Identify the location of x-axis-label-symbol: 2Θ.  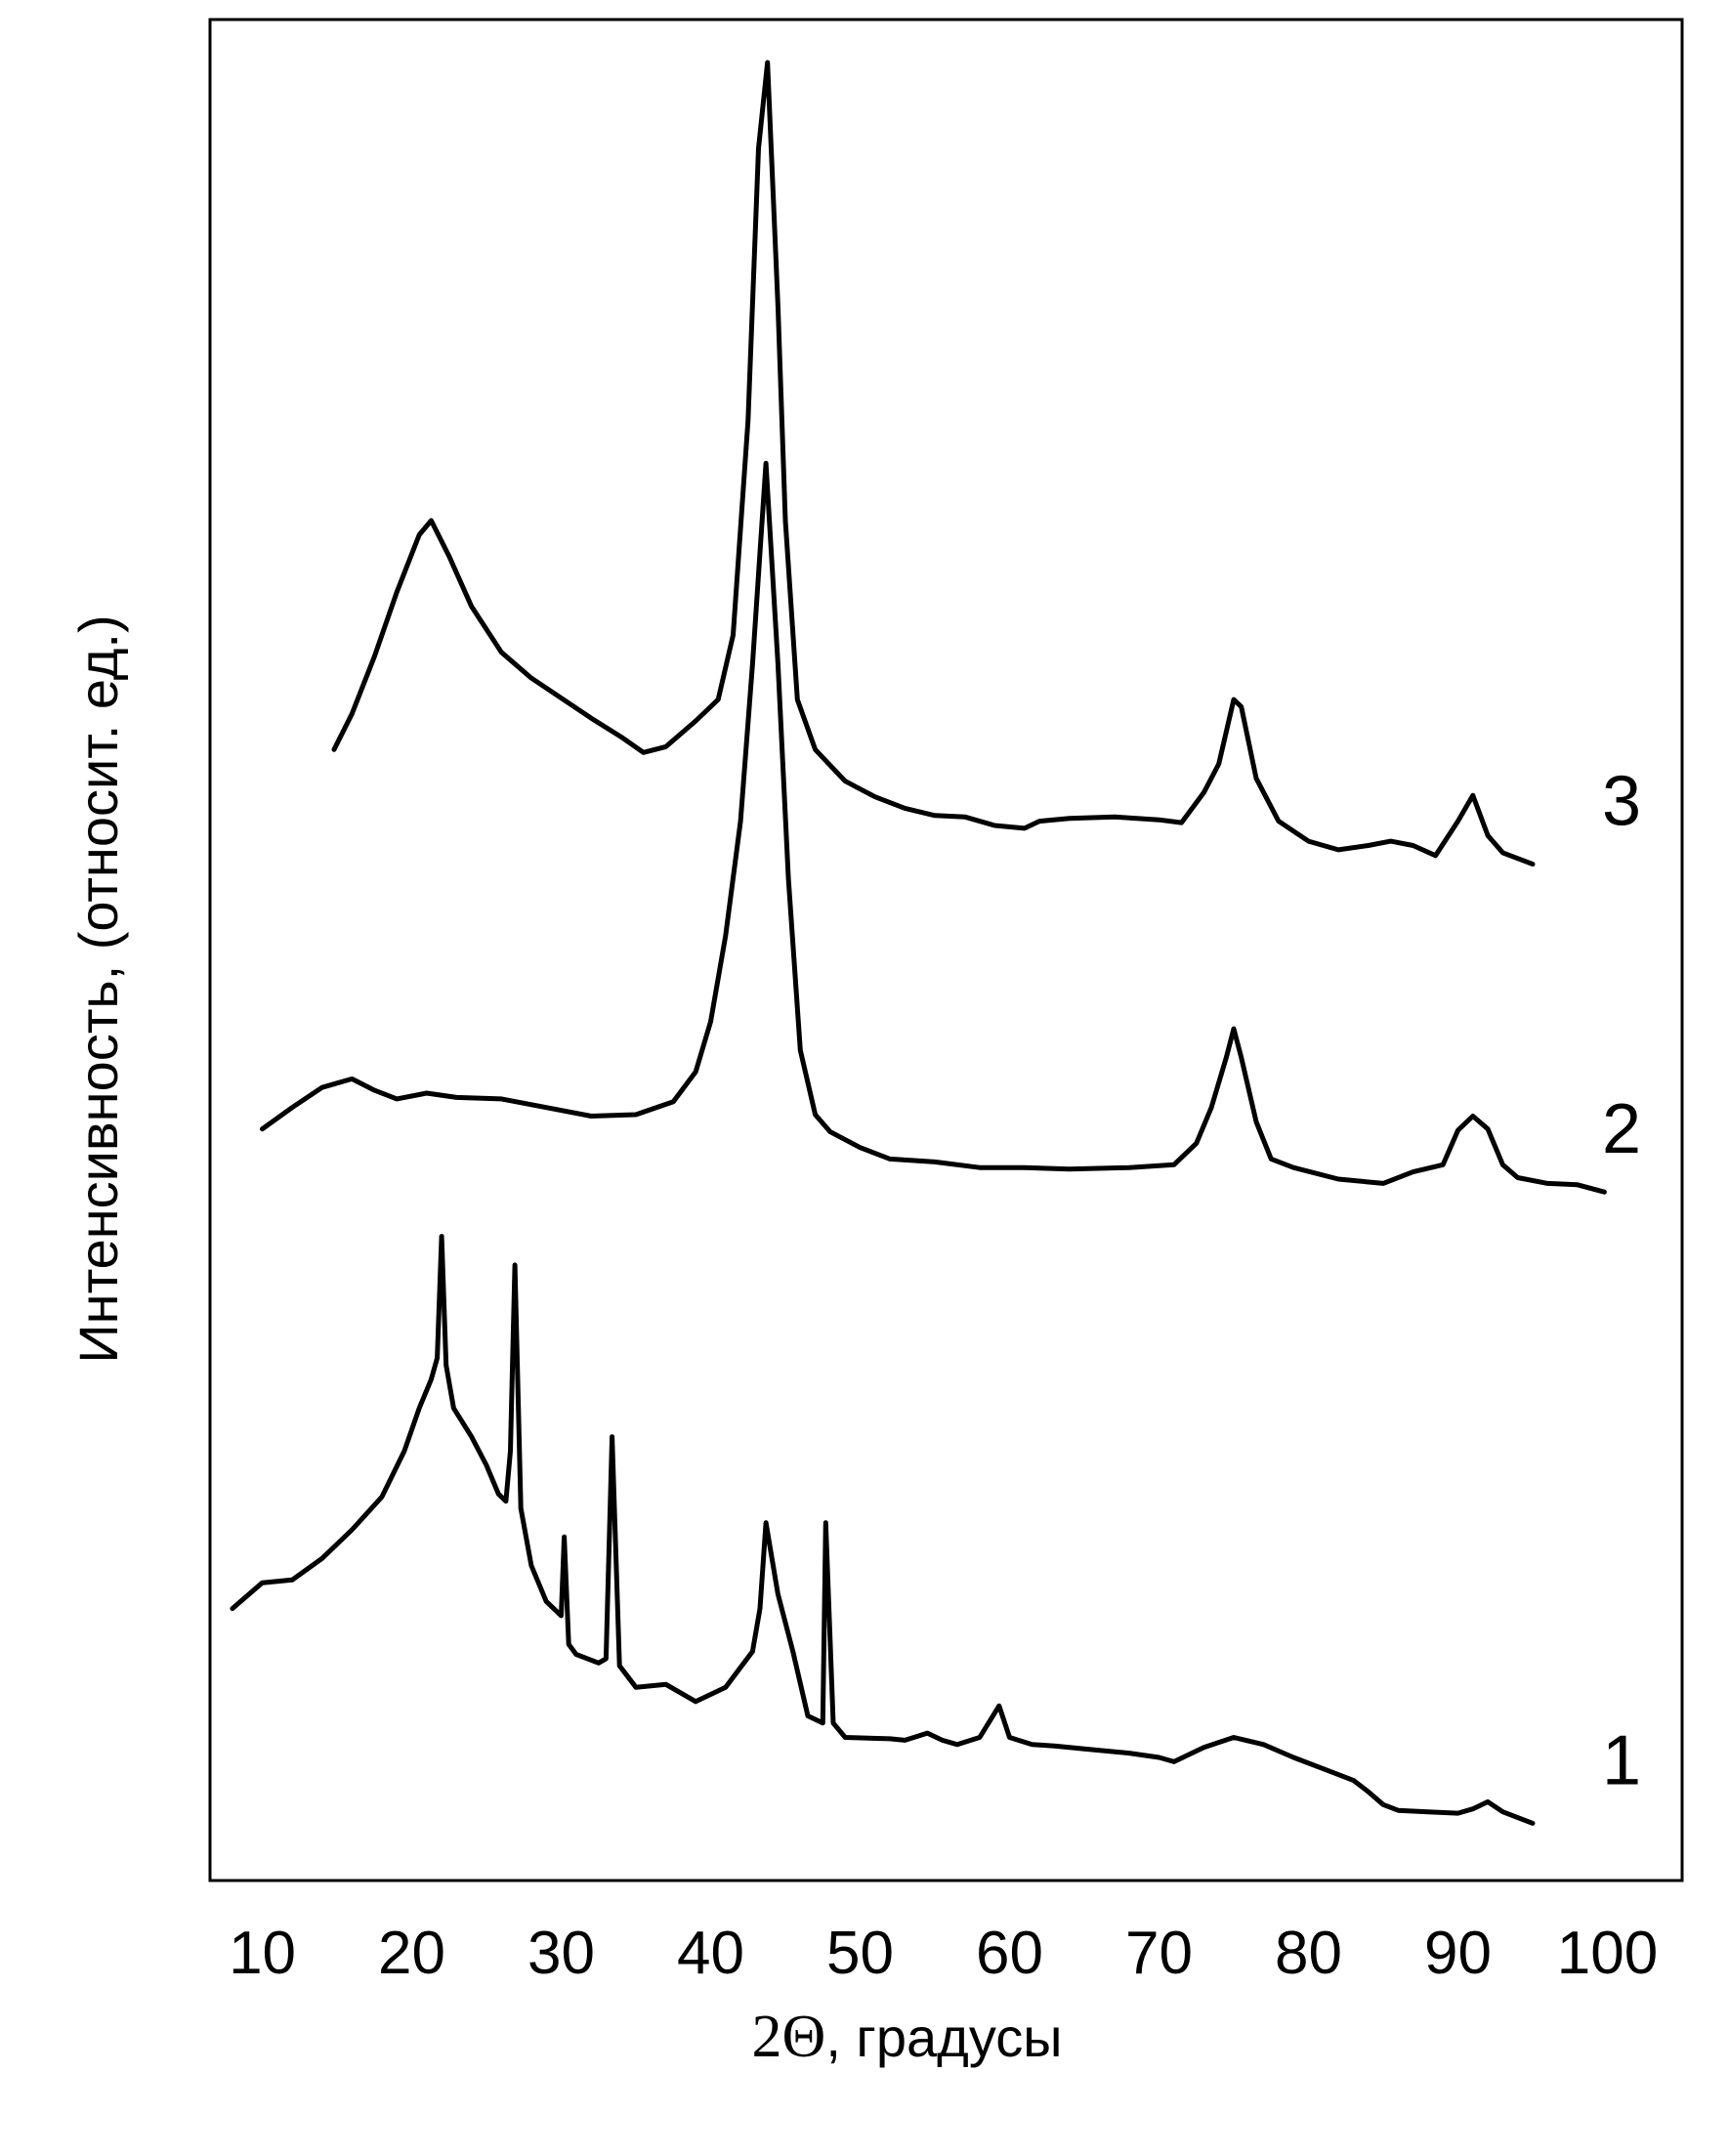
(789, 2037).